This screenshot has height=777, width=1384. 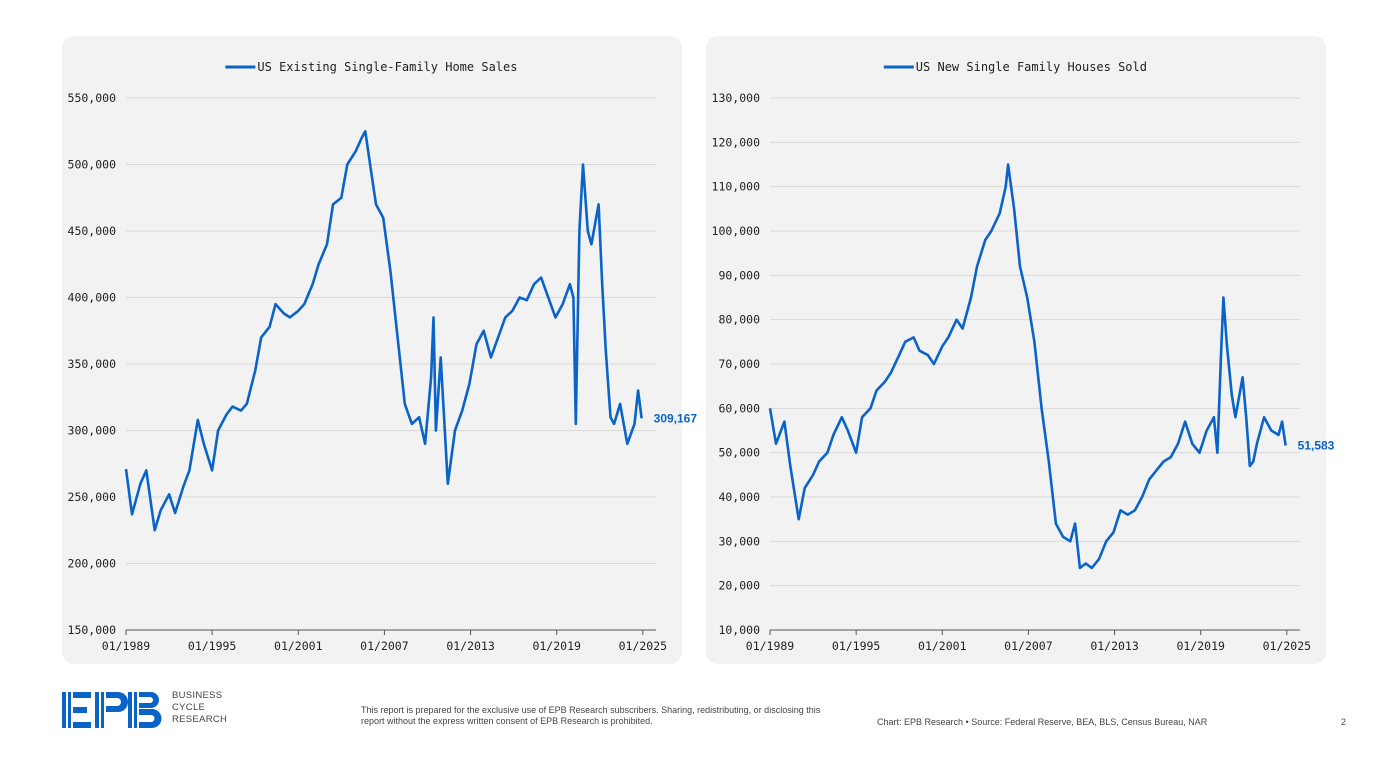 I want to click on y-tick-label: 250,000, so click(x=92, y=497).